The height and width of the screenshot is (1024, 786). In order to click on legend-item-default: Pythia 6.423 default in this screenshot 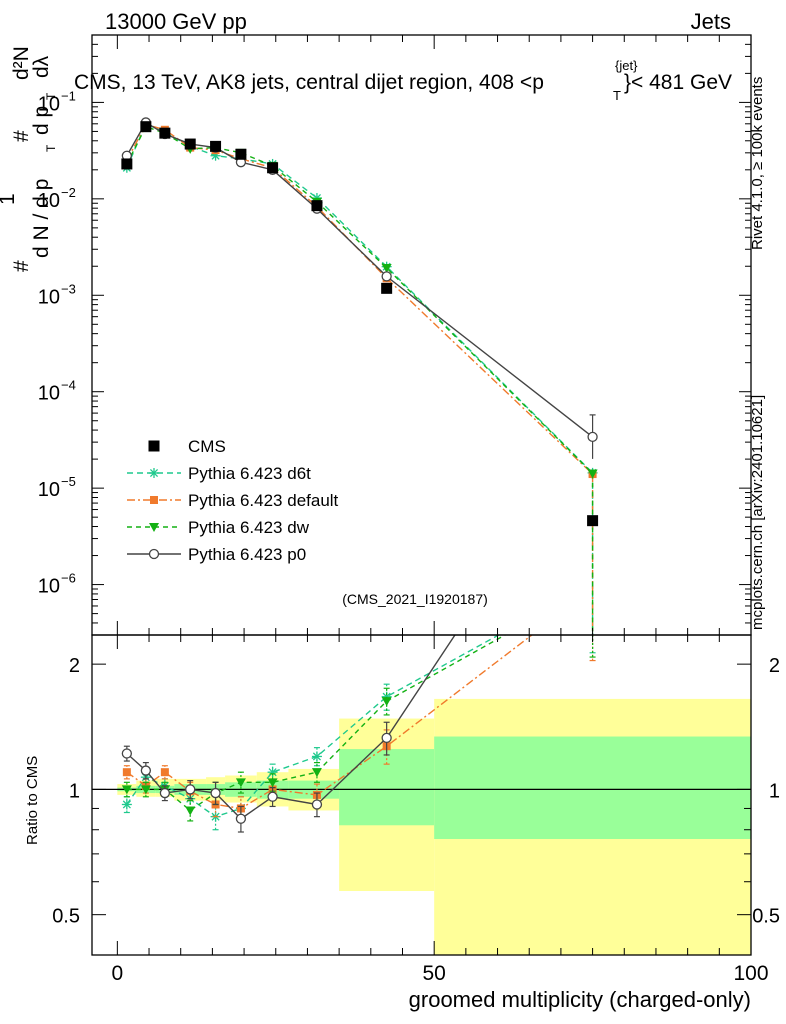, I will do `click(233, 500)`.